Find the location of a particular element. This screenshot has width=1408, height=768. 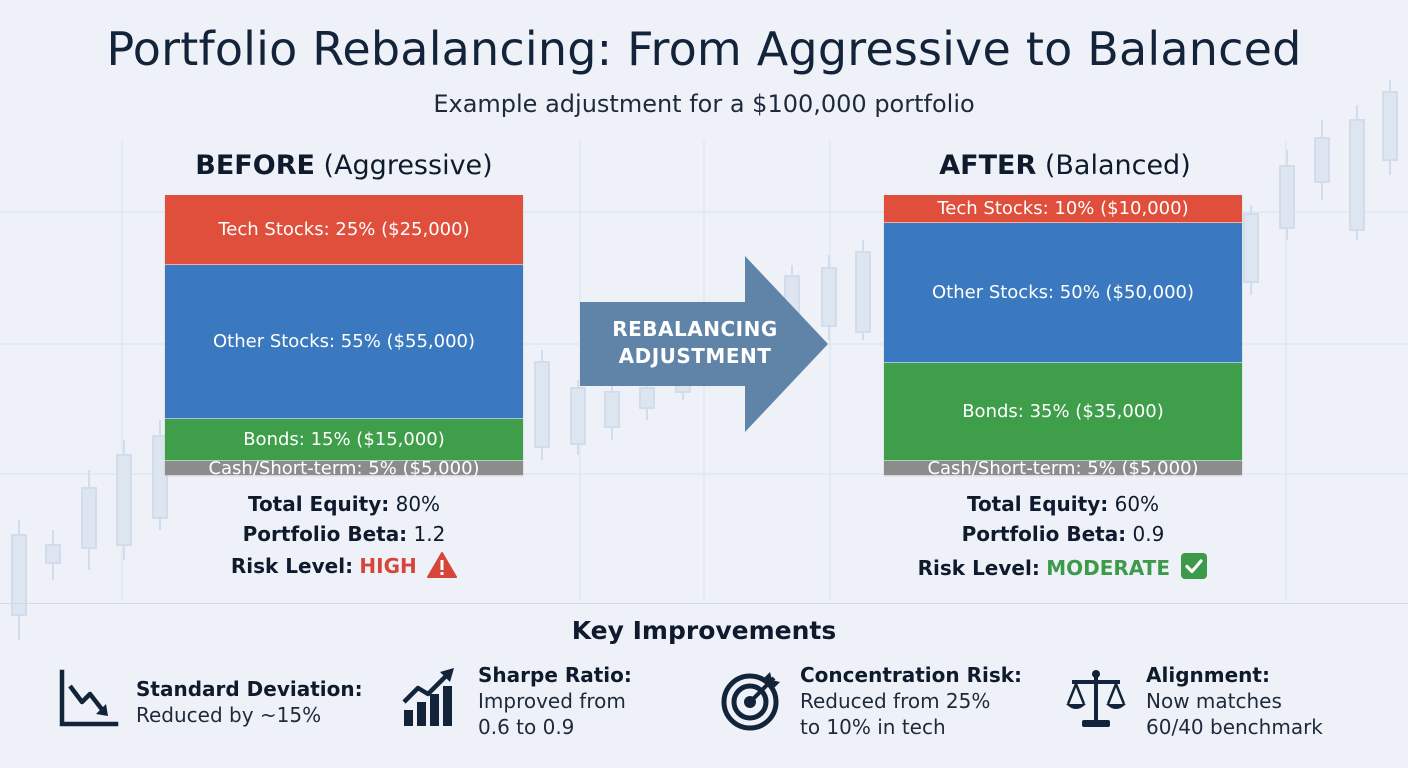

improvement-standard-deviation: Standard Deviation: Reduced by ~15% is located at coordinates (249, 702).